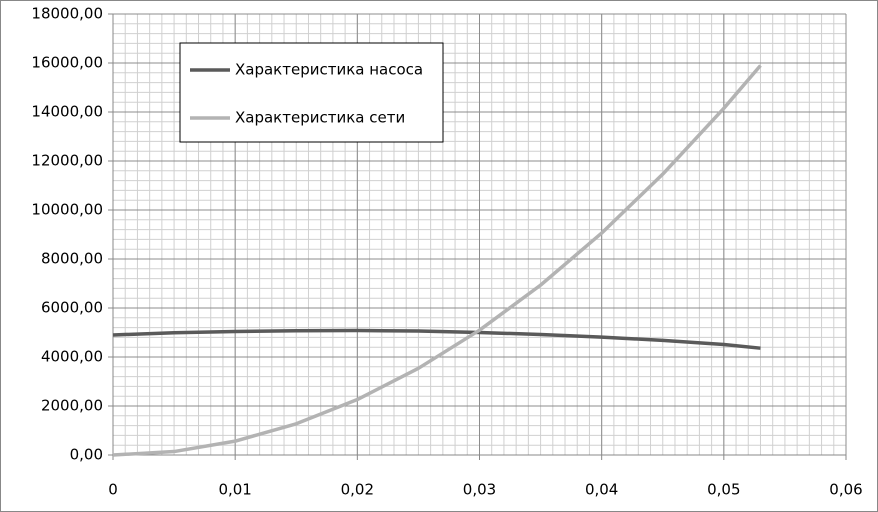 This screenshot has height=512, width=878. What do you see at coordinates (67, 161) in the screenshot?
I see `y-tick-label: 12000,00` at bounding box center [67, 161].